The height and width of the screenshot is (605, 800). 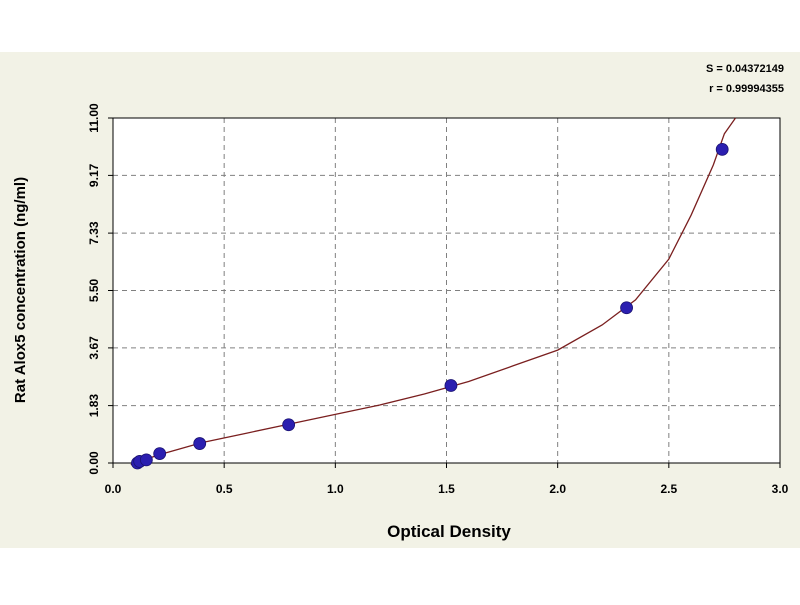 What do you see at coordinates (94, 118) in the screenshot?
I see `y-tick-label: 11.00` at bounding box center [94, 118].